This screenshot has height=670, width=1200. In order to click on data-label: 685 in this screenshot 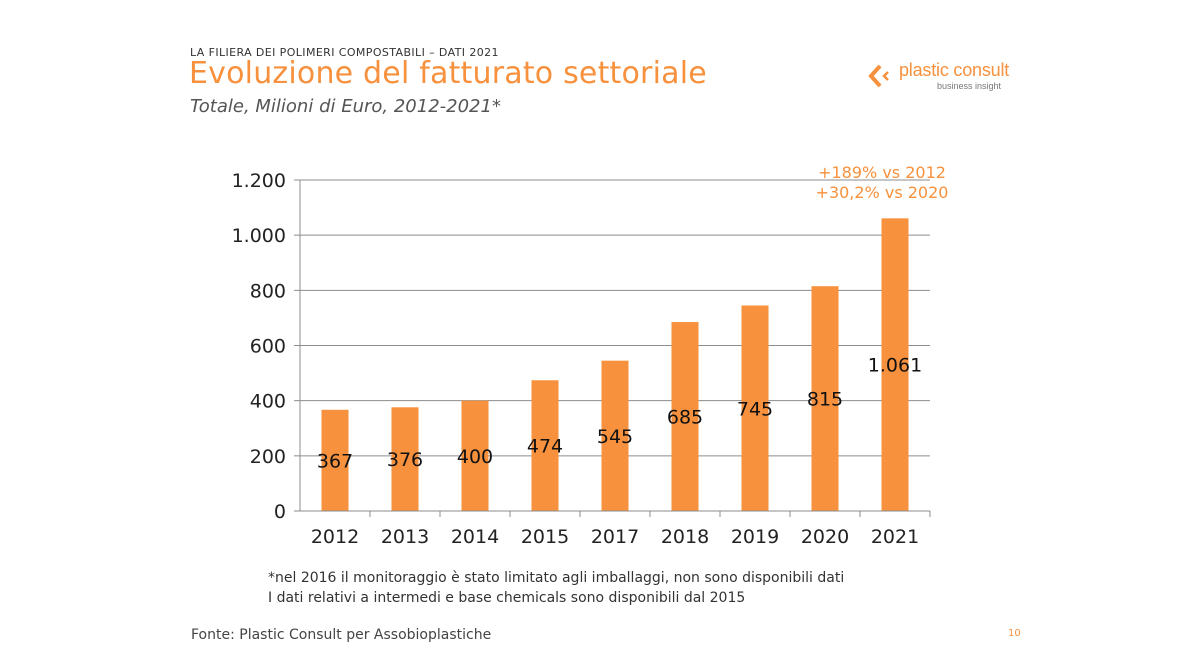, I will do `click(685, 418)`.